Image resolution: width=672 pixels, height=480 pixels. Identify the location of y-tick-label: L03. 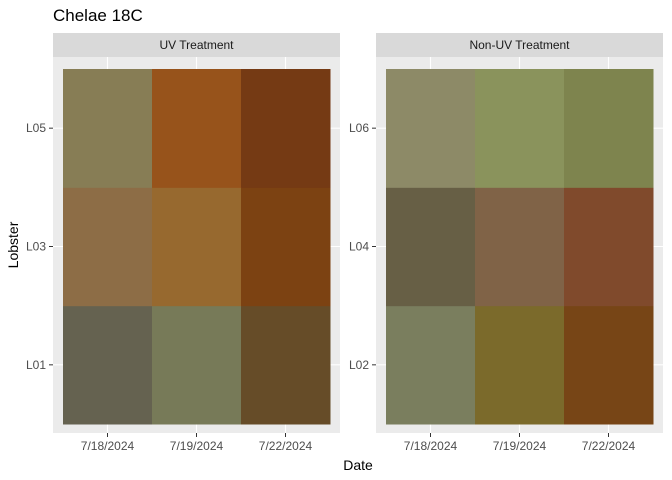
(36, 247).